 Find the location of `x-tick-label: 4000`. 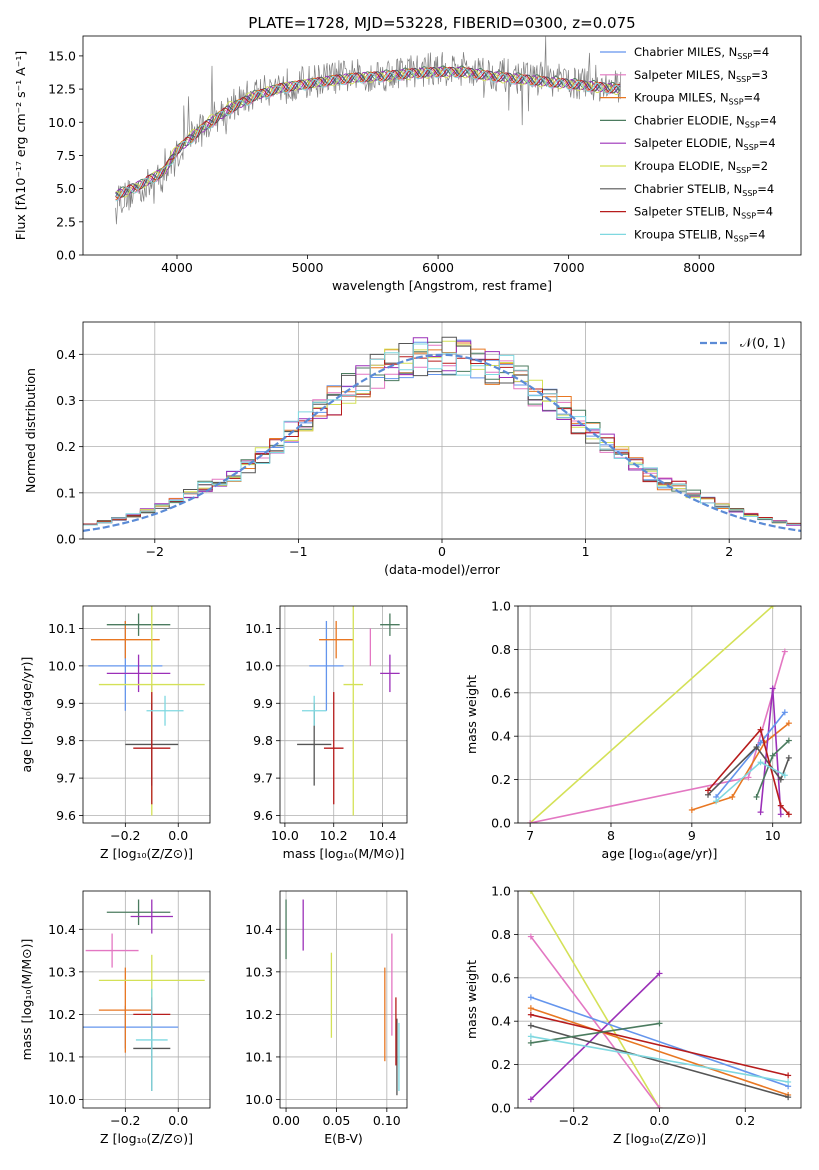

x-tick-label: 4000 is located at coordinates (177, 267).